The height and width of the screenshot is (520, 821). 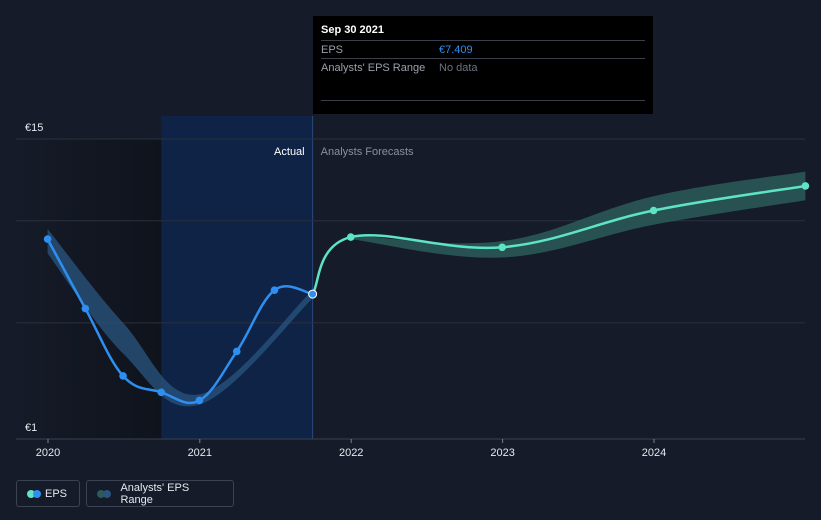 I want to click on legend-eps: EPS, so click(x=48, y=493).